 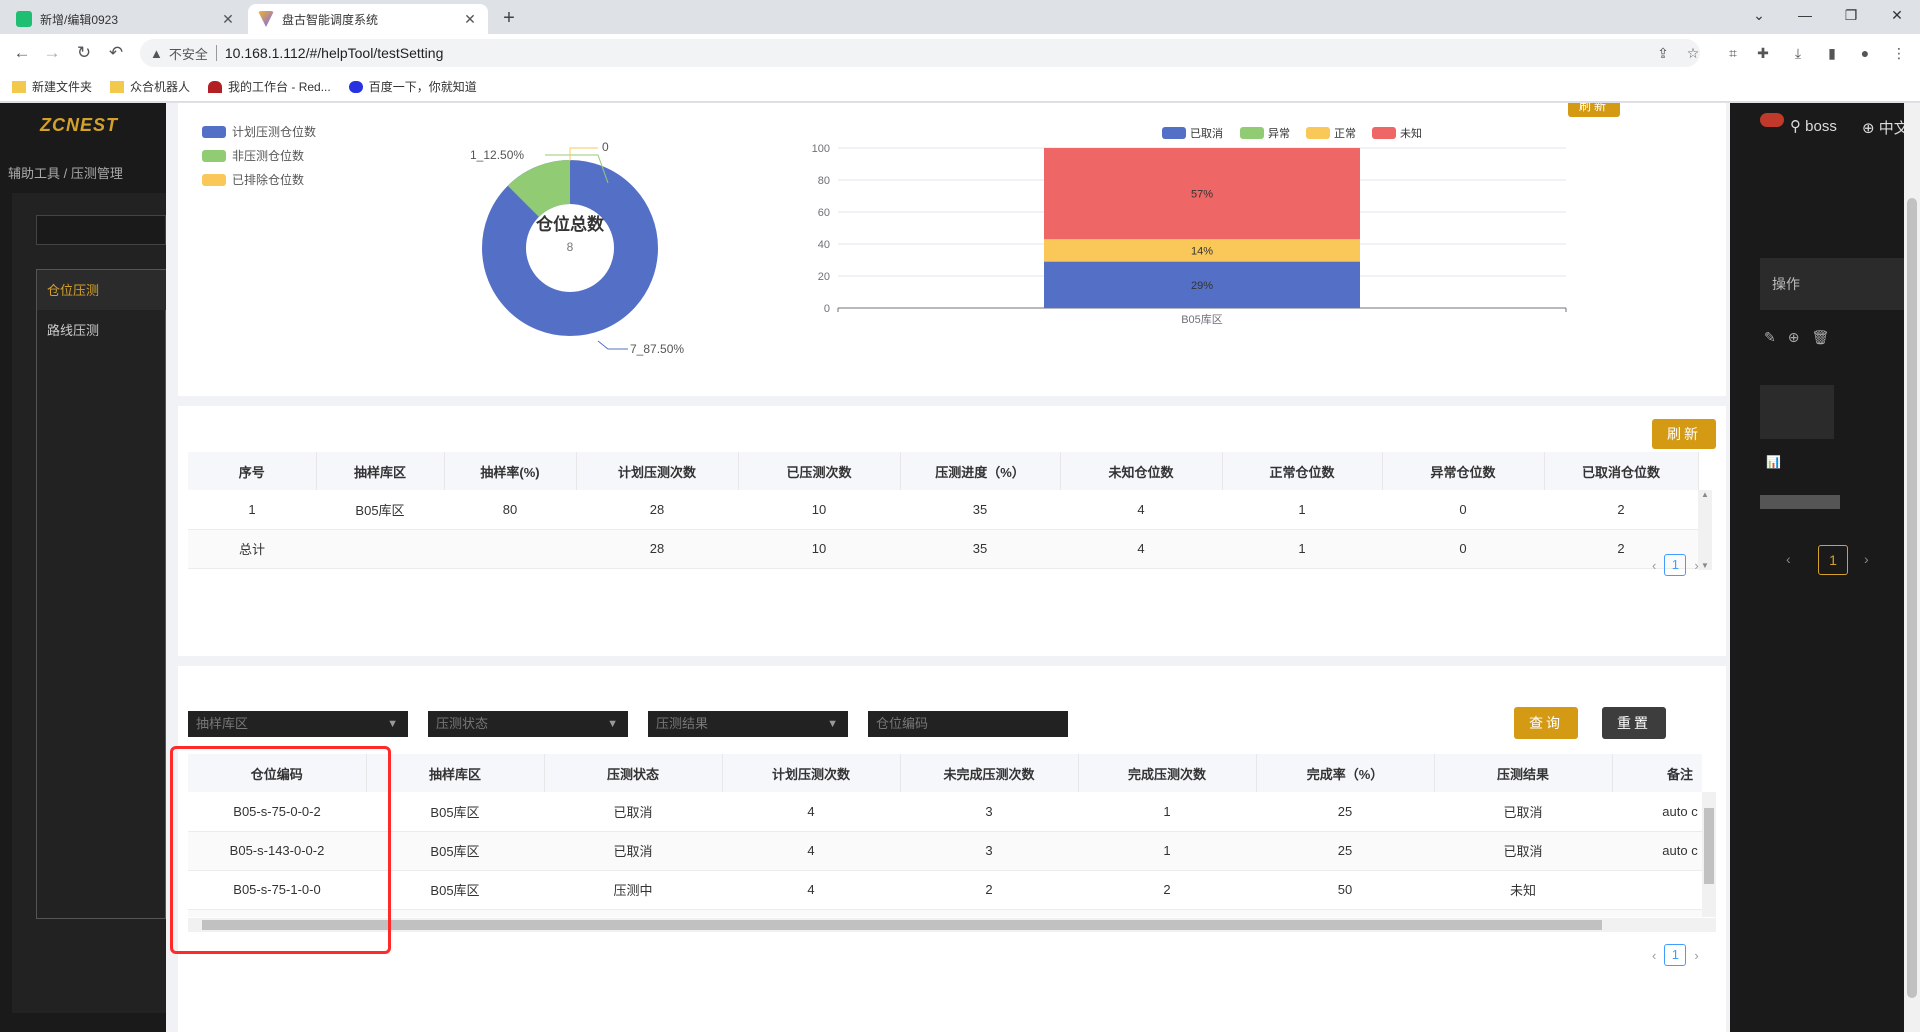 I want to click on restore-icon: ❐, so click(x=1851, y=15).